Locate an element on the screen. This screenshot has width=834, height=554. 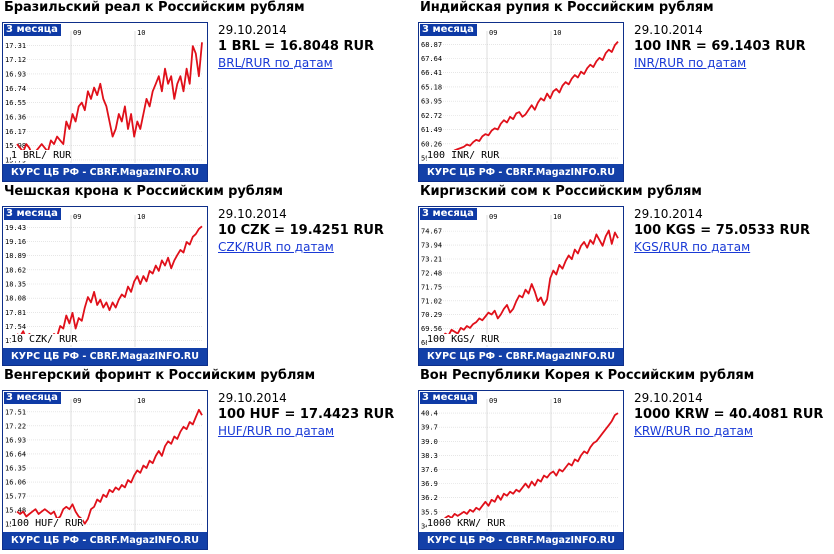
y-tick-label: 71.75 is located at coordinates (431, 287).